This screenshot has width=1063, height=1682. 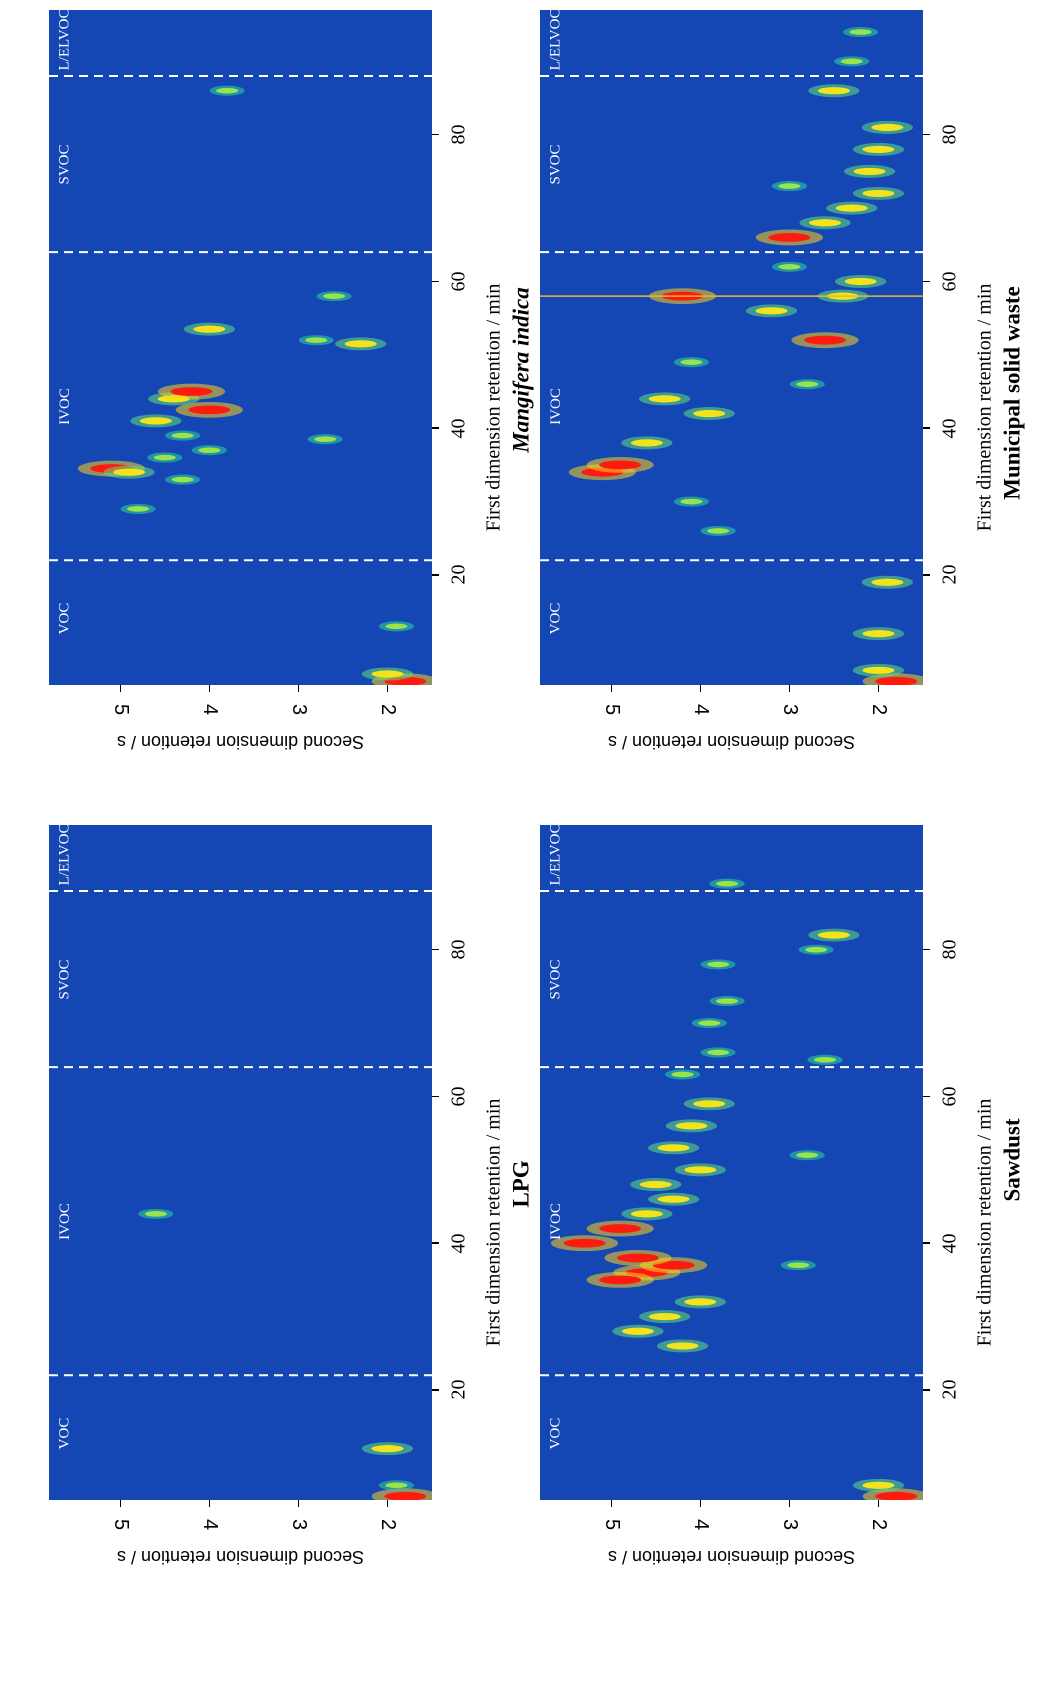 What do you see at coordinates (521, 1184) in the screenshot?
I see `panel-title: LPG` at bounding box center [521, 1184].